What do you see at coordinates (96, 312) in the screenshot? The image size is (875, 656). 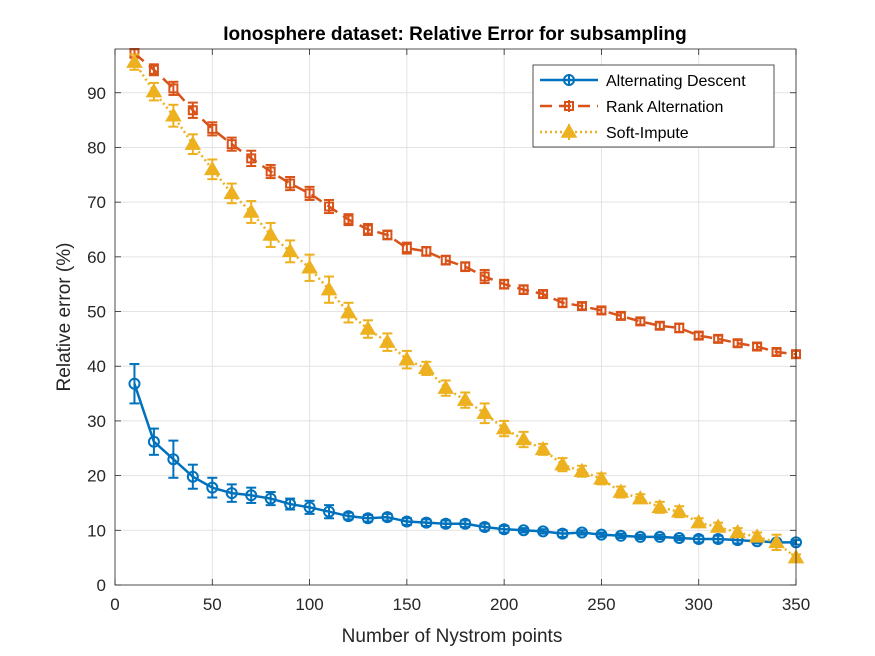 I see `y-tick-label: 50` at bounding box center [96, 312].